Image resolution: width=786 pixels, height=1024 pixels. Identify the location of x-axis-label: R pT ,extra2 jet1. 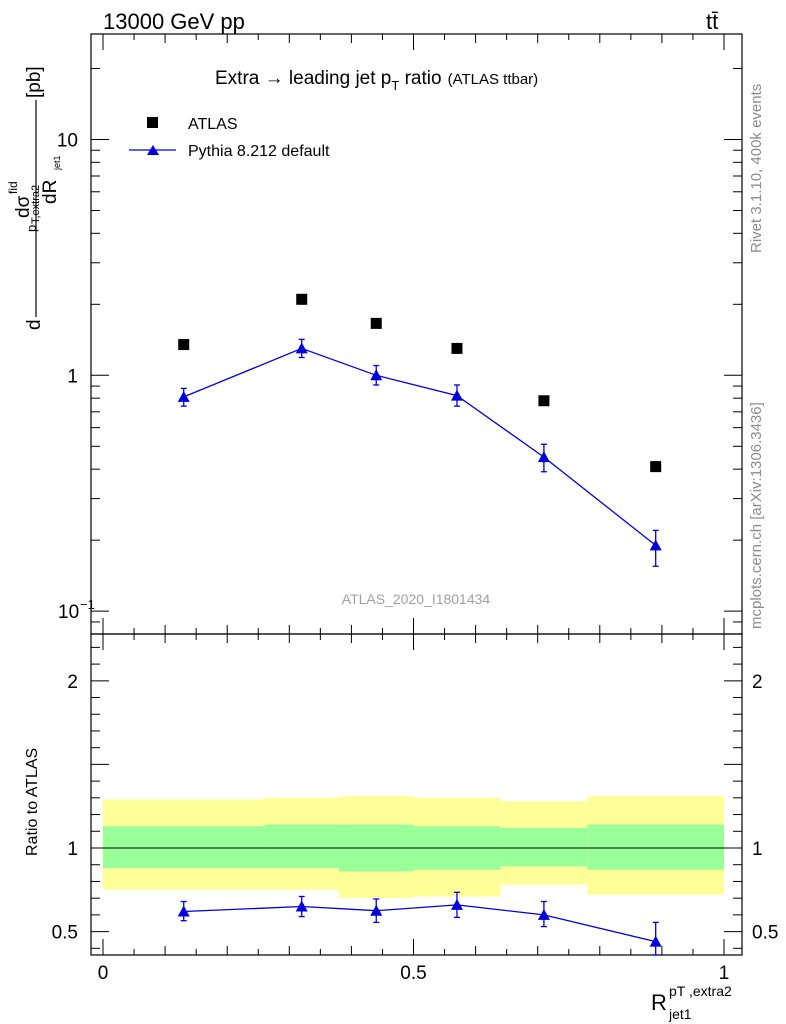
(691, 1002).